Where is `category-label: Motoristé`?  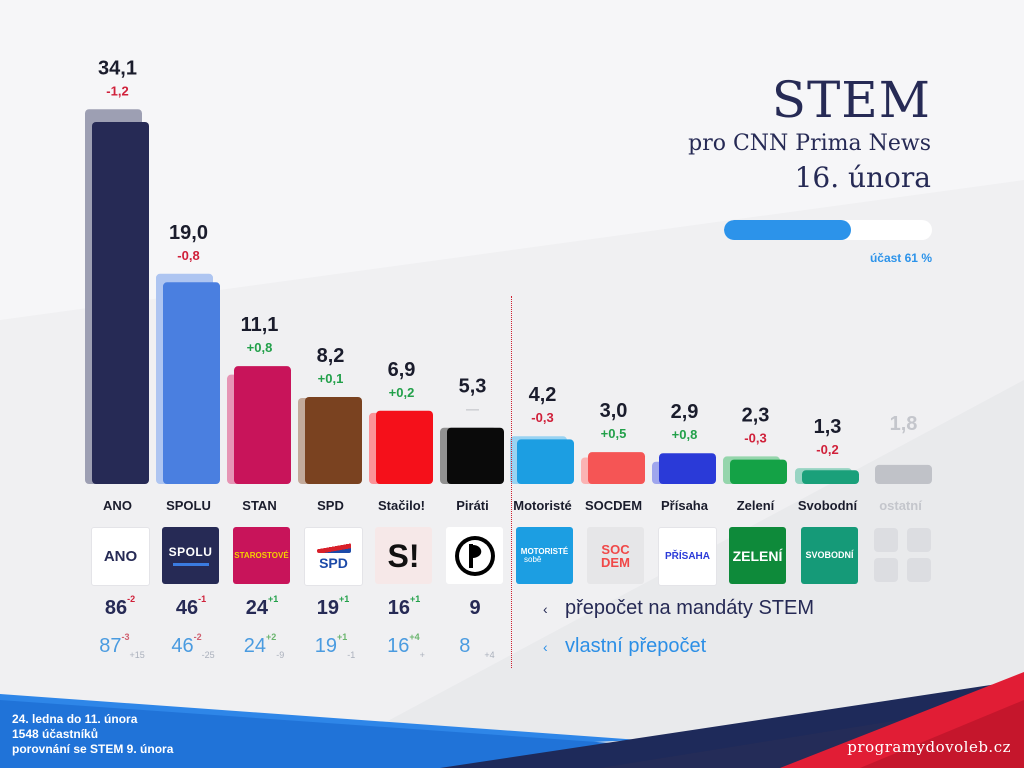
category-label: Motoristé is located at coordinates (542, 505).